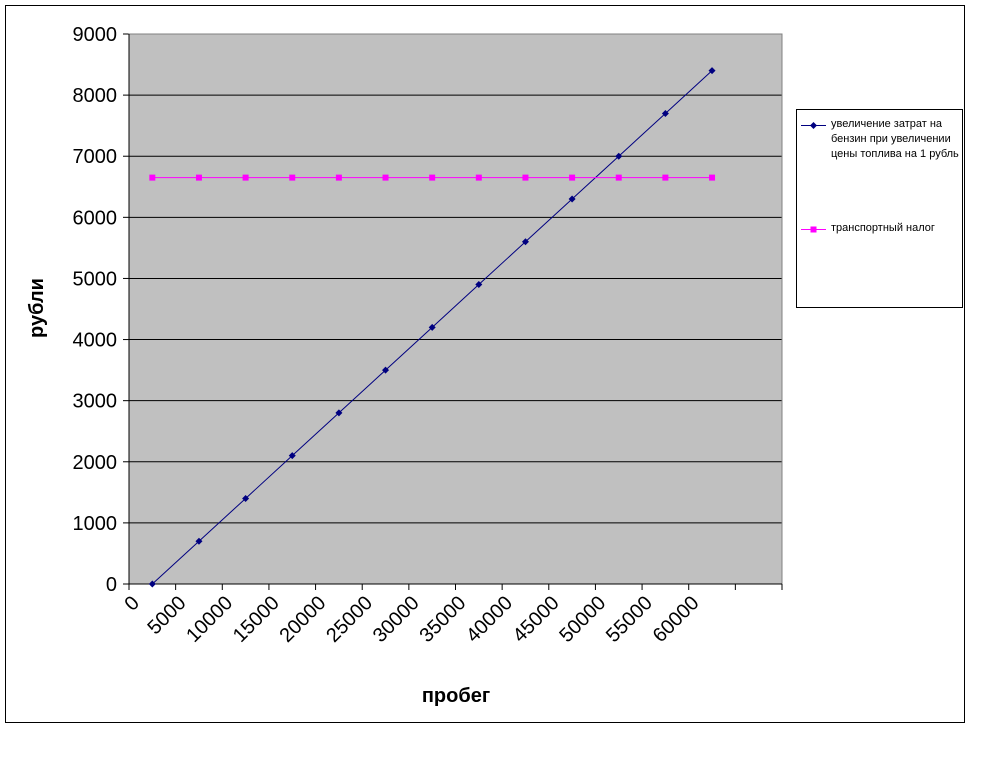  I want to click on y-axis-title: рубли, so click(37, 308).